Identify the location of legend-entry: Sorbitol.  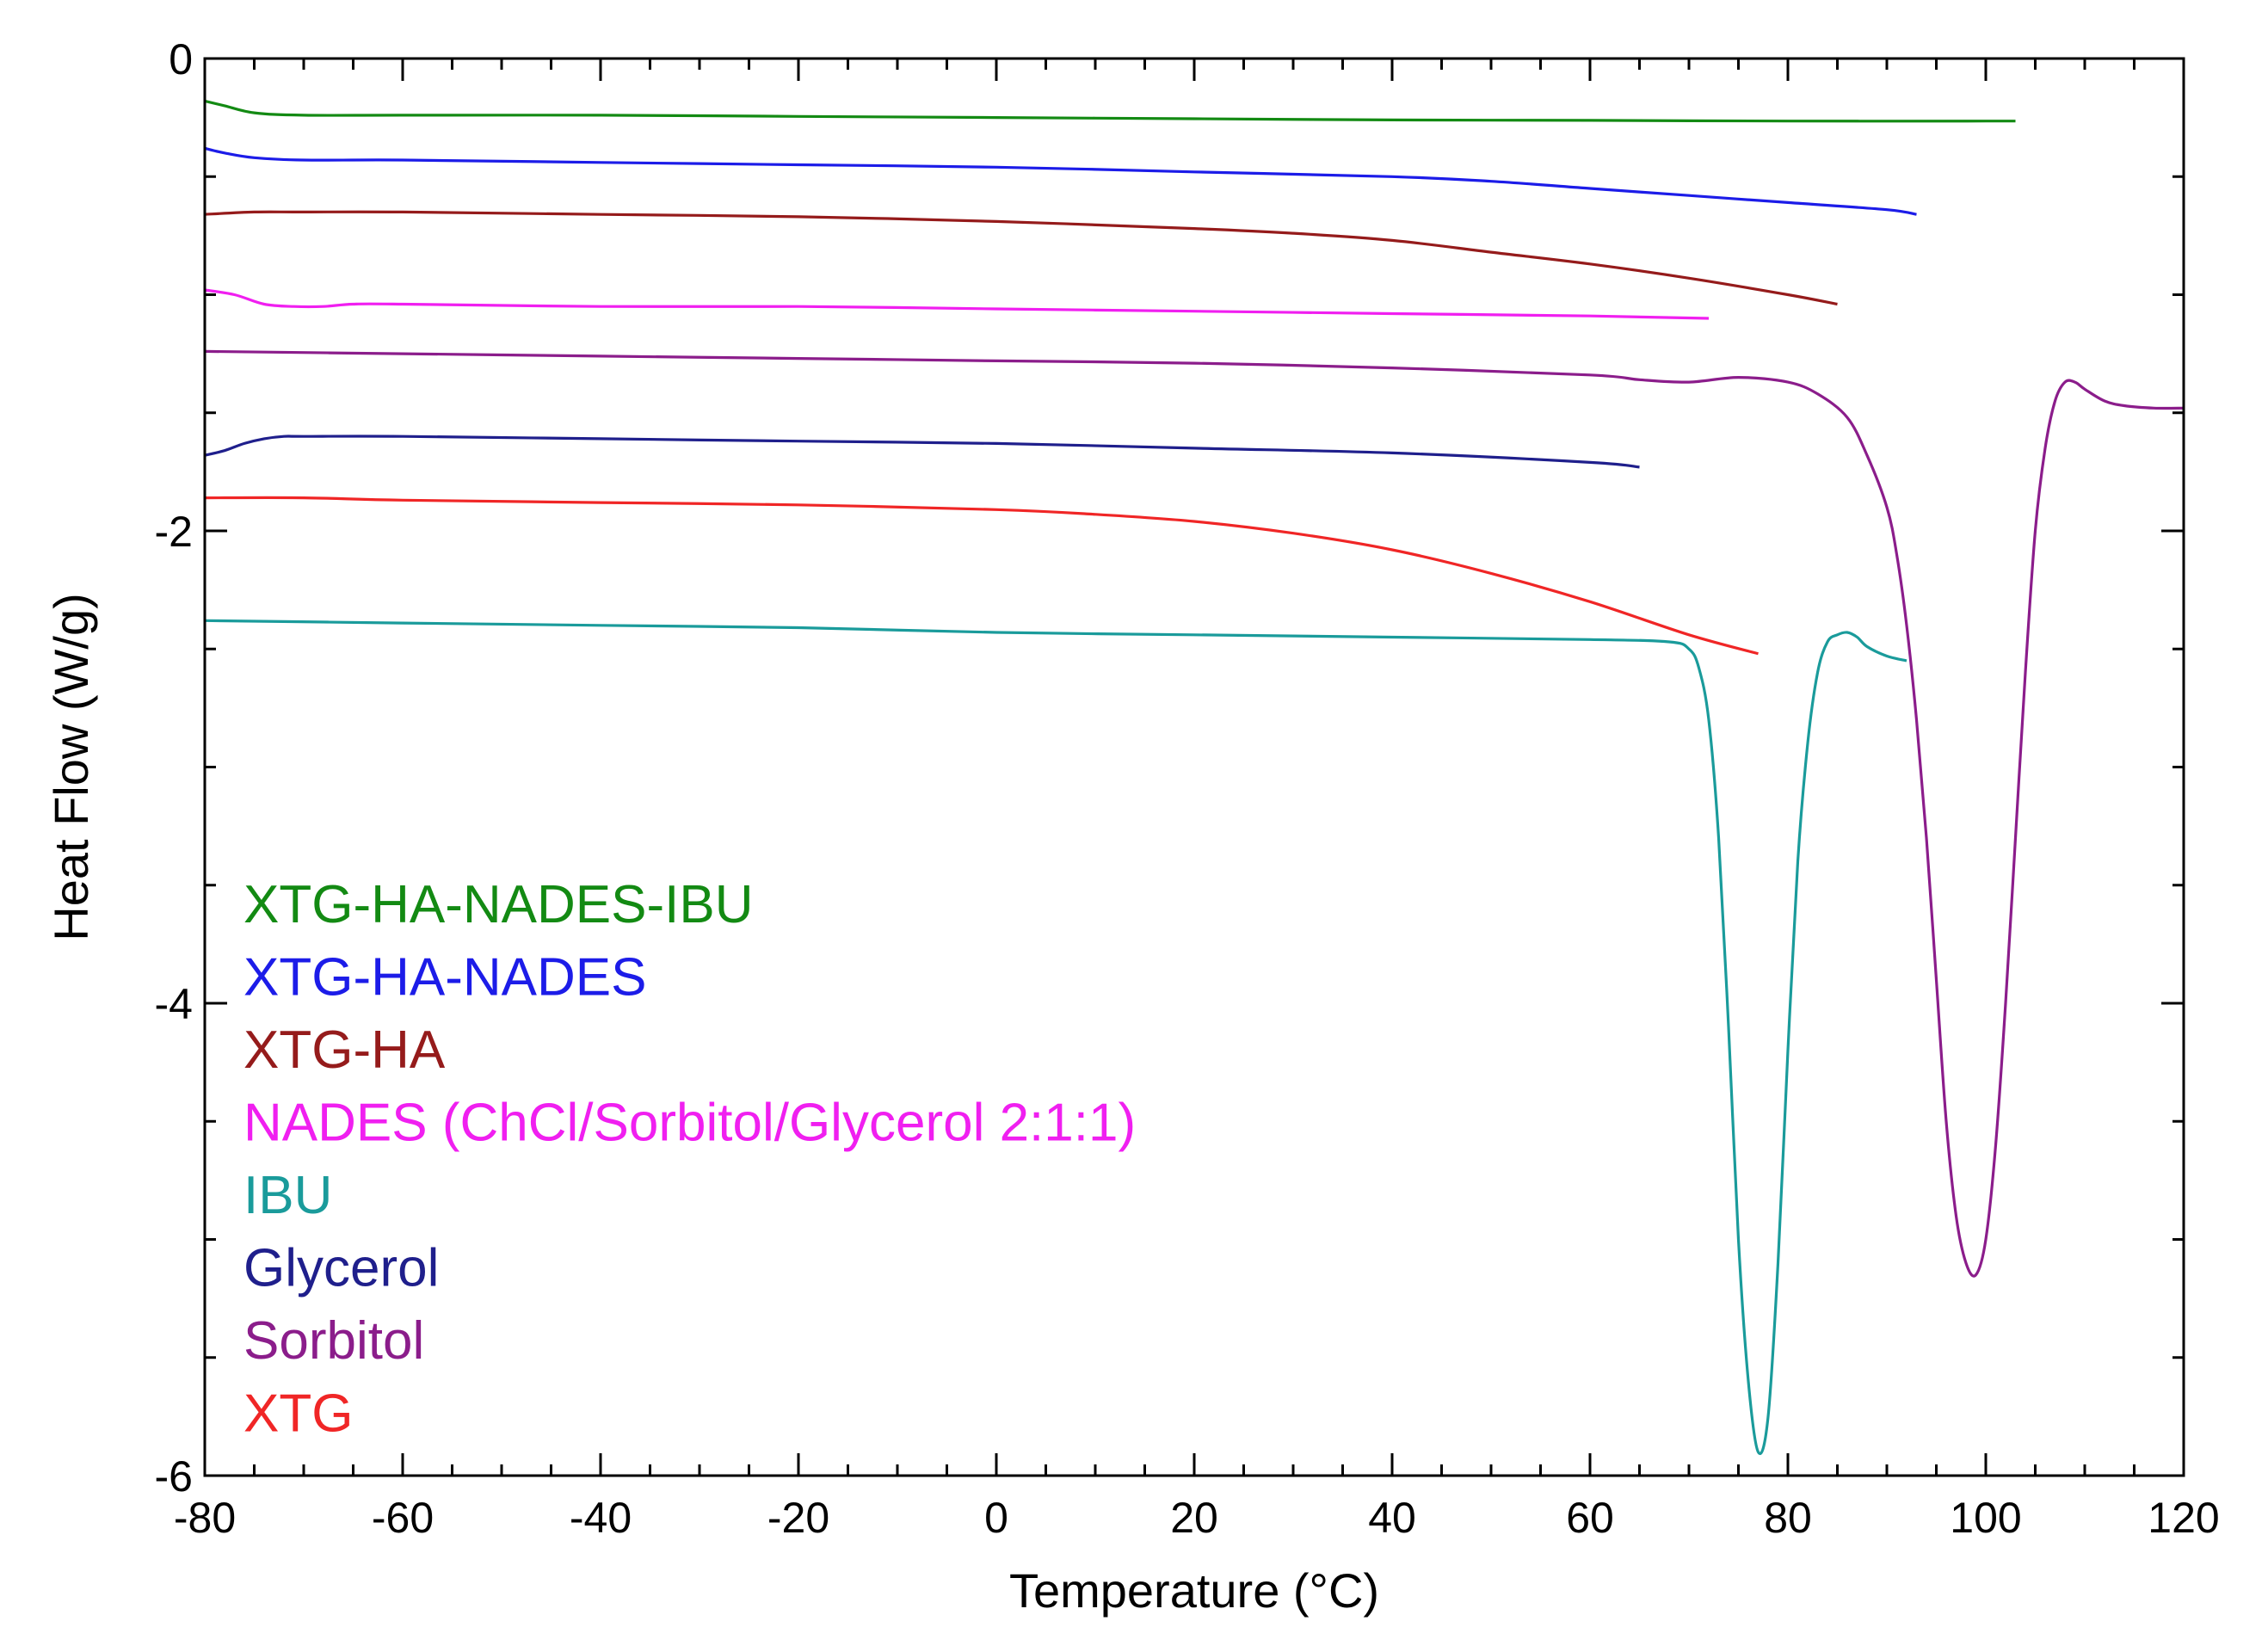
(334, 1341).